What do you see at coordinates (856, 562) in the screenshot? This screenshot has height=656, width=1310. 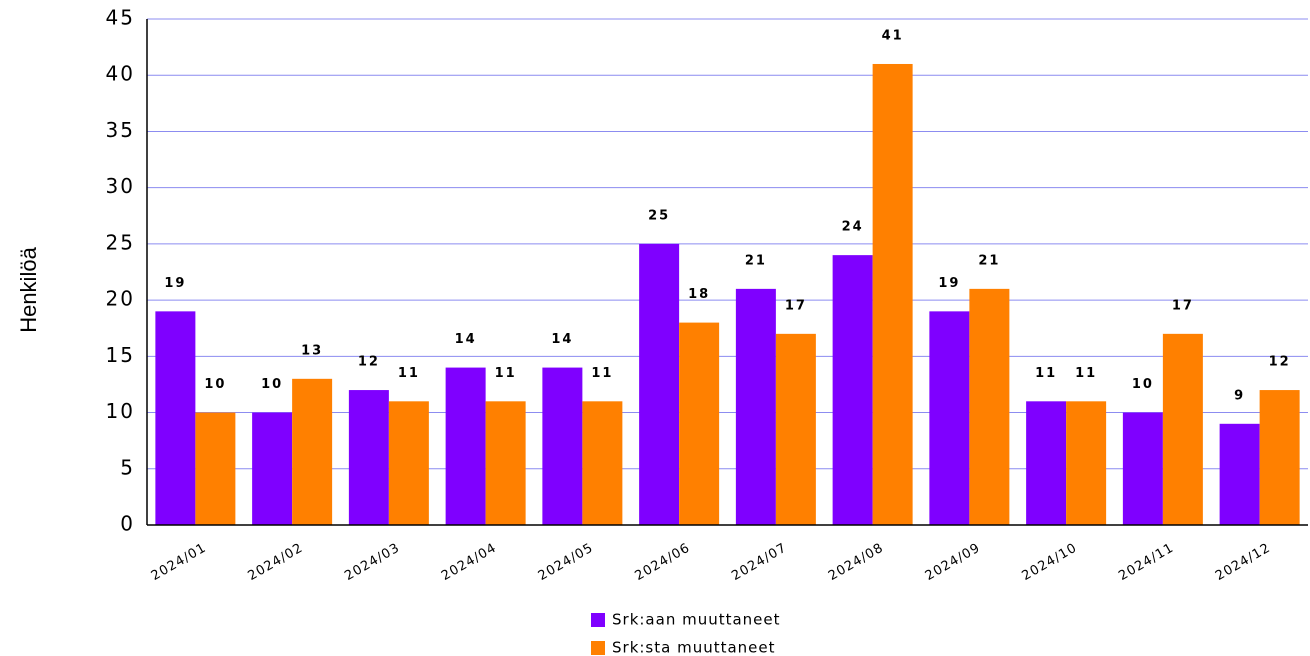 I see `x-tick-label: 2024/08` at bounding box center [856, 562].